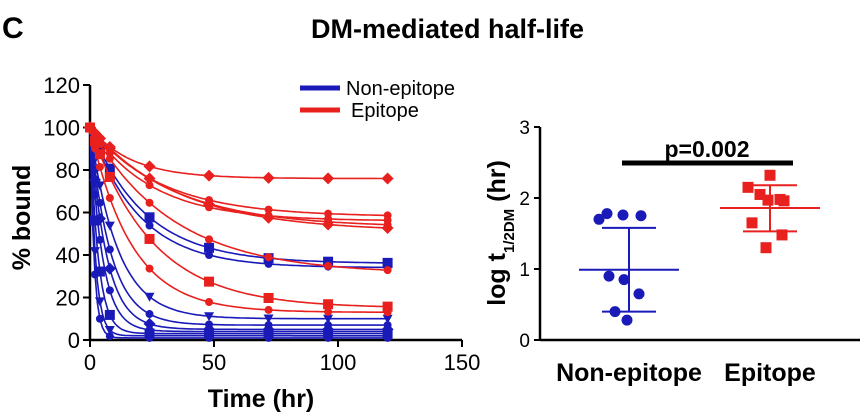  Describe the element at coordinates (214, 362) in the screenshot. I see `x-tick-label: 50` at that location.